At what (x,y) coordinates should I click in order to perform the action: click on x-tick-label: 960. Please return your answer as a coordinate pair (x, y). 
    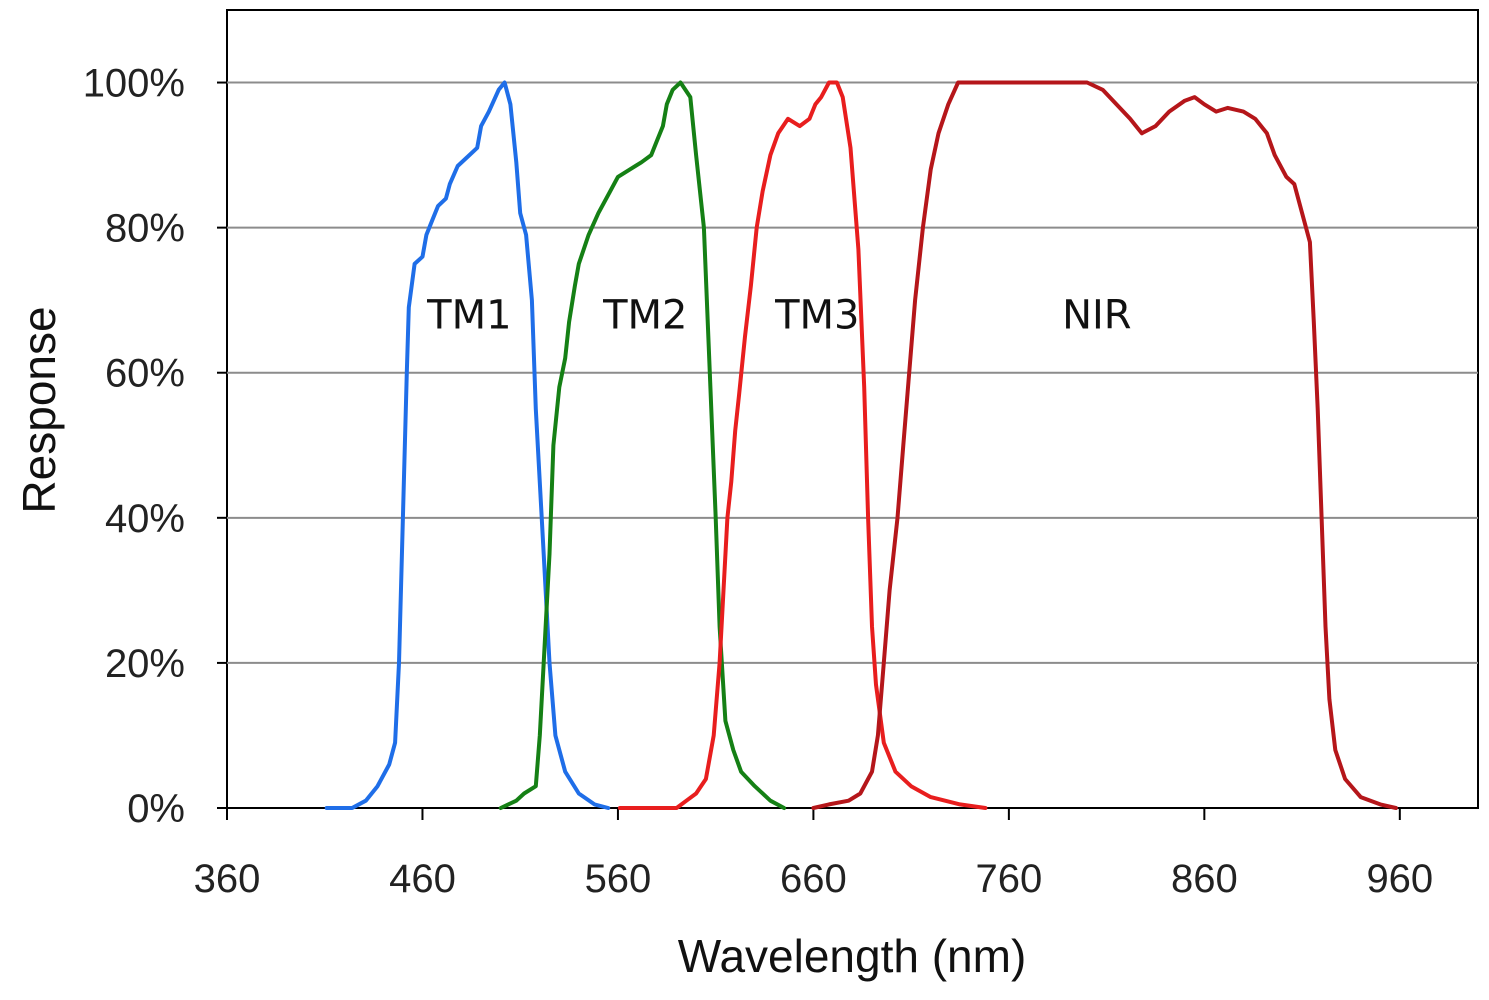
    Looking at the image, I should click on (1399, 879).